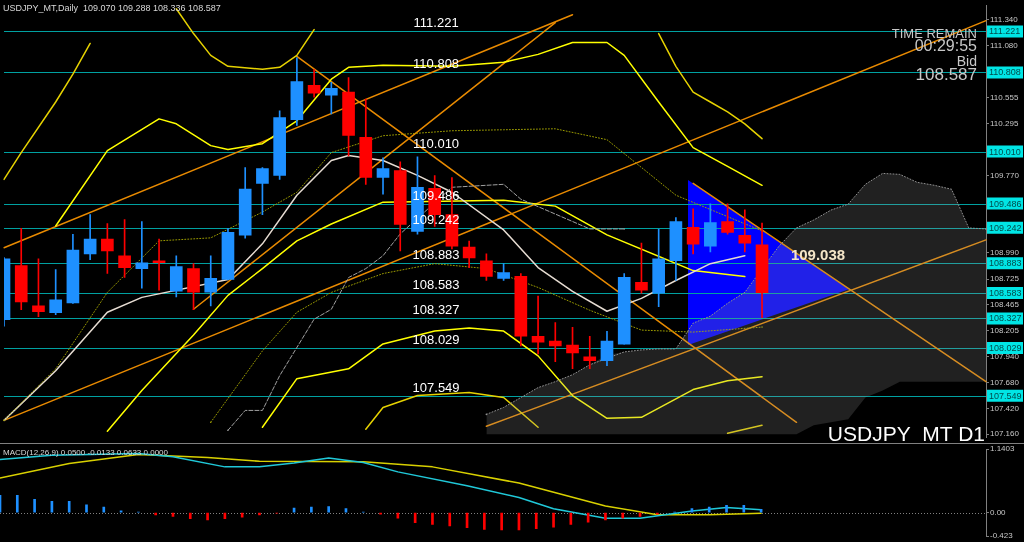  I want to click on y-tick-label: 107.680, so click(1005, 382).